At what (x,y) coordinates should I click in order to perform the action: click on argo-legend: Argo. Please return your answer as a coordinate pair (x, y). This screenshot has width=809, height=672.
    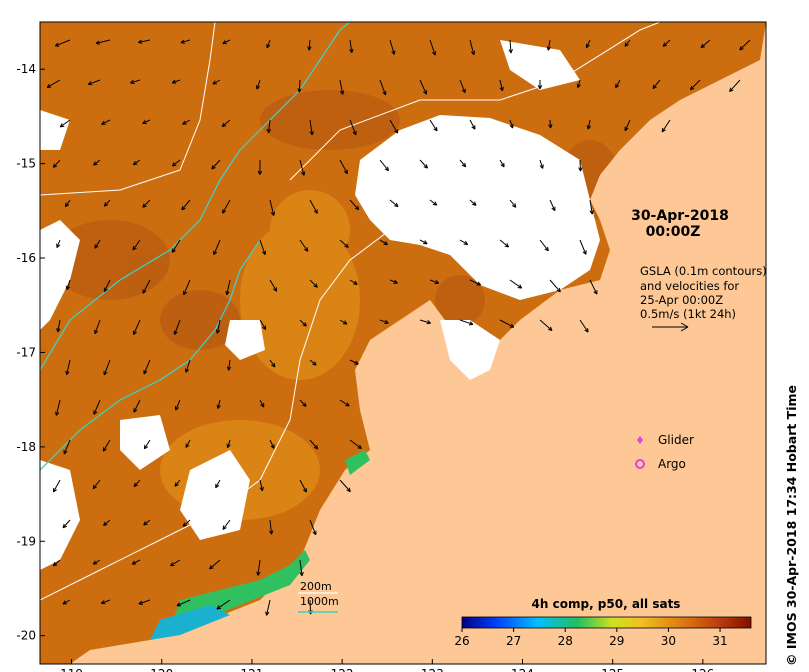
    Looking at the image, I should click on (660, 464).